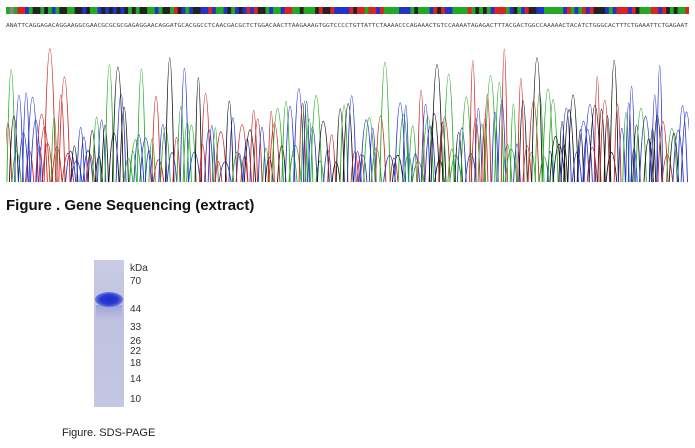 Image resolution: width=695 pixels, height=448 pixels. What do you see at coordinates (136, 352) in the screenshot?
I see `kda-marker-22: 22` at bounding box center [136, 352].